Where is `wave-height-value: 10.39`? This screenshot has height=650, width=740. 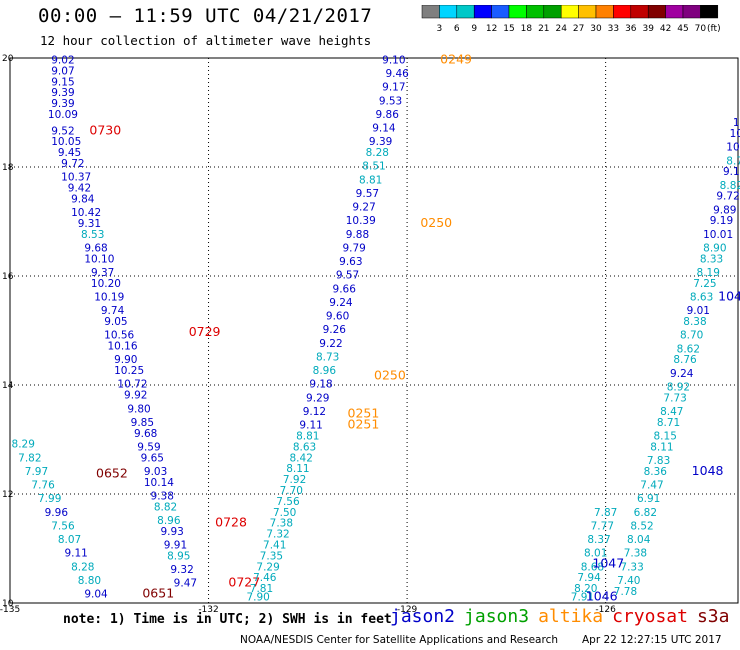
wave-height-value: 10.39 is located at coordinates (361, 221).